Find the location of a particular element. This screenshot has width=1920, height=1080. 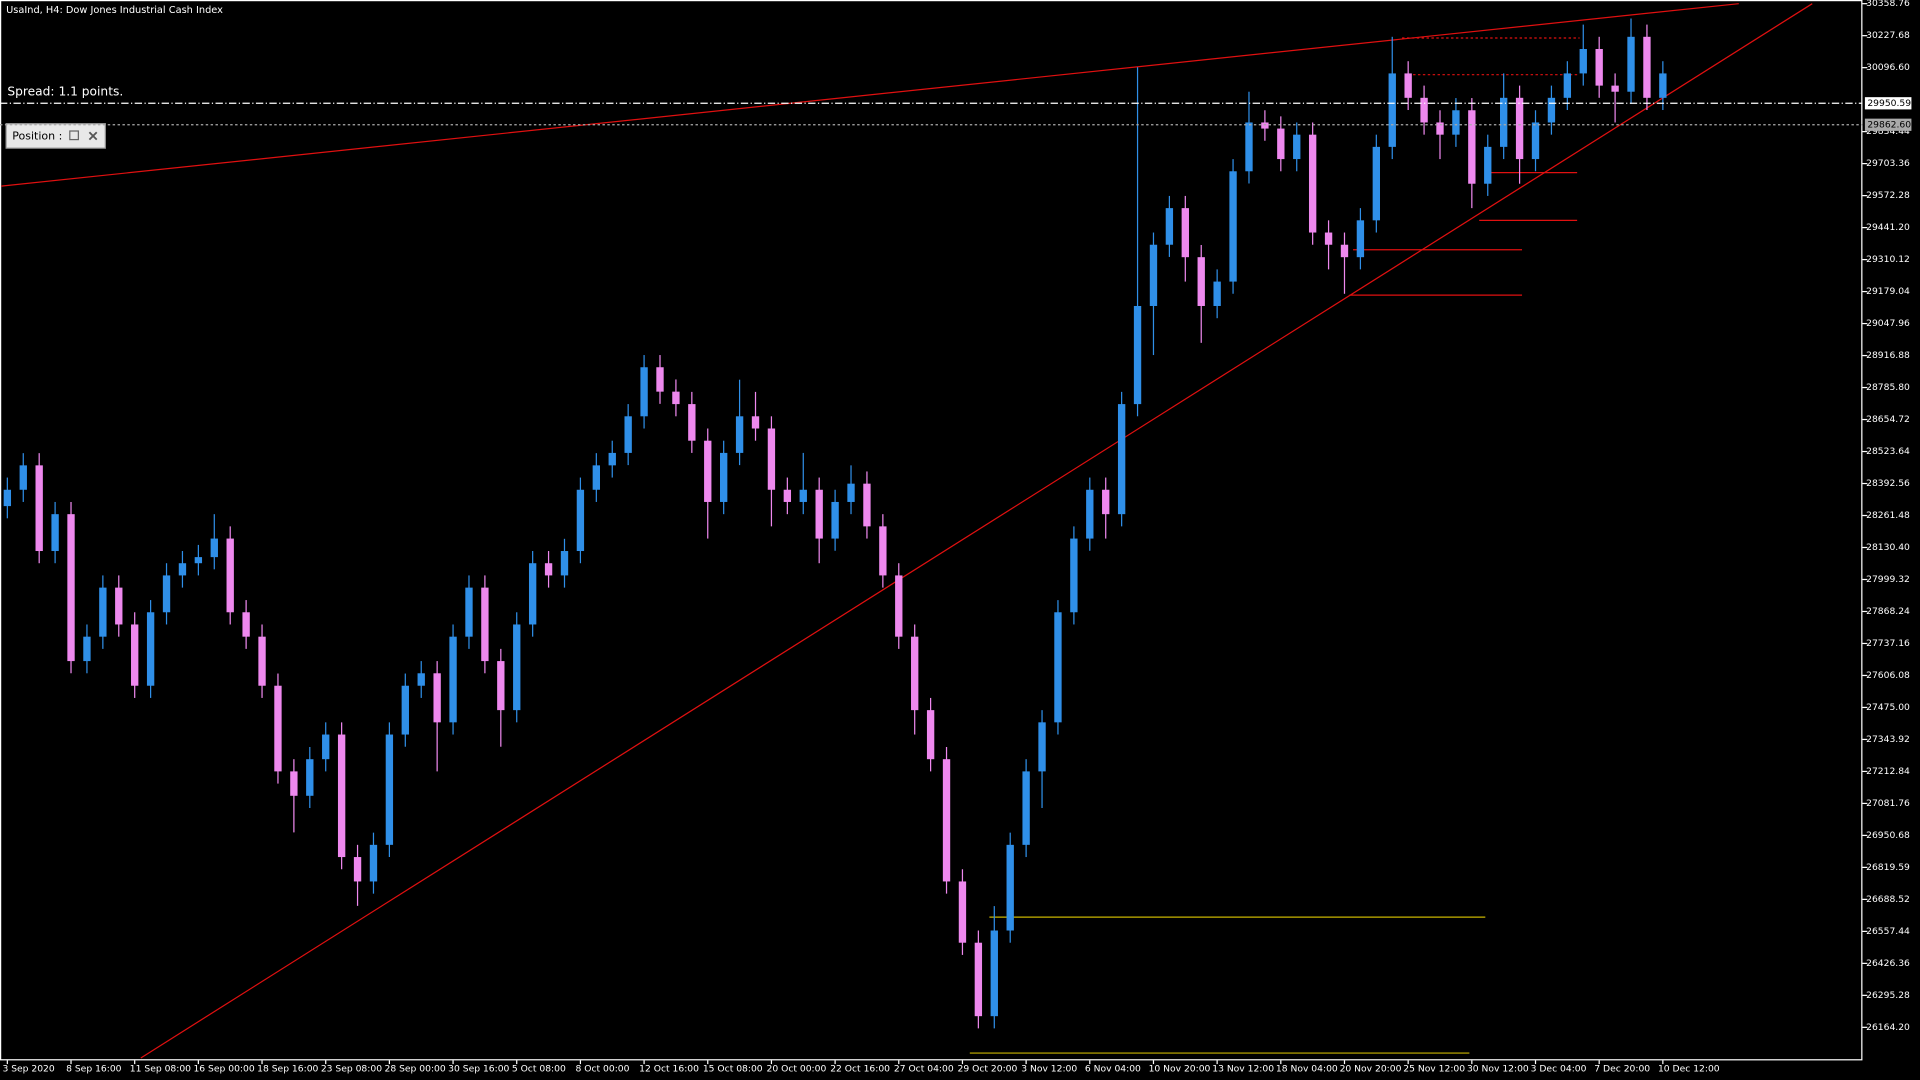

y-tick-label: 27999.32 is located at coordinates (1888, 579).